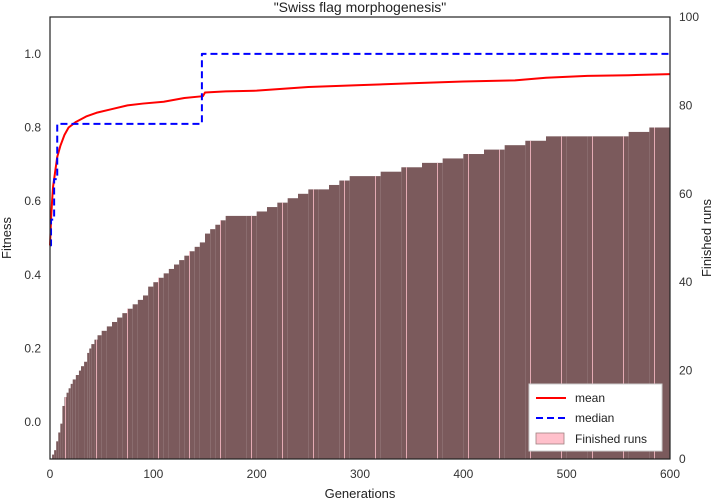  What do you see at coordinates (257, 474) in the screenshot?
I see `x-tick-label: 200` at bounding box center [257, 474].